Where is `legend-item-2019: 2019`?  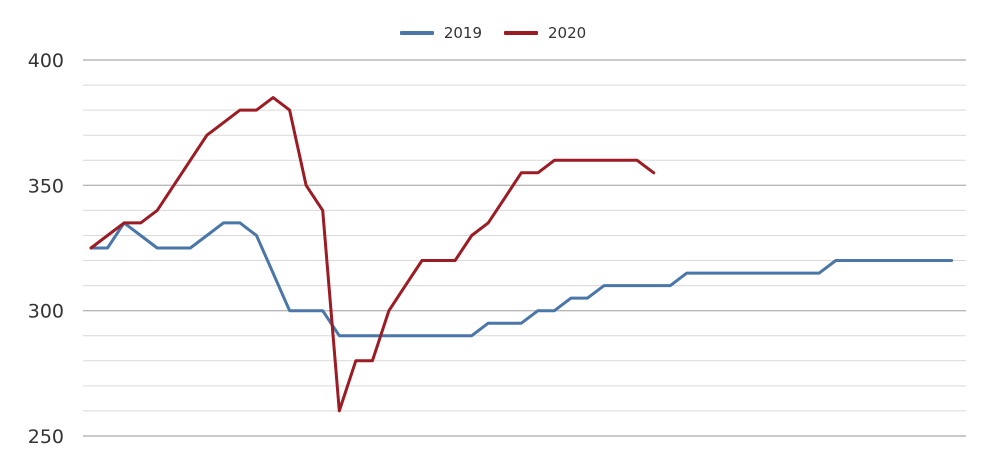
legend-item-2019: 2019 is located at coordinates (440, 33).